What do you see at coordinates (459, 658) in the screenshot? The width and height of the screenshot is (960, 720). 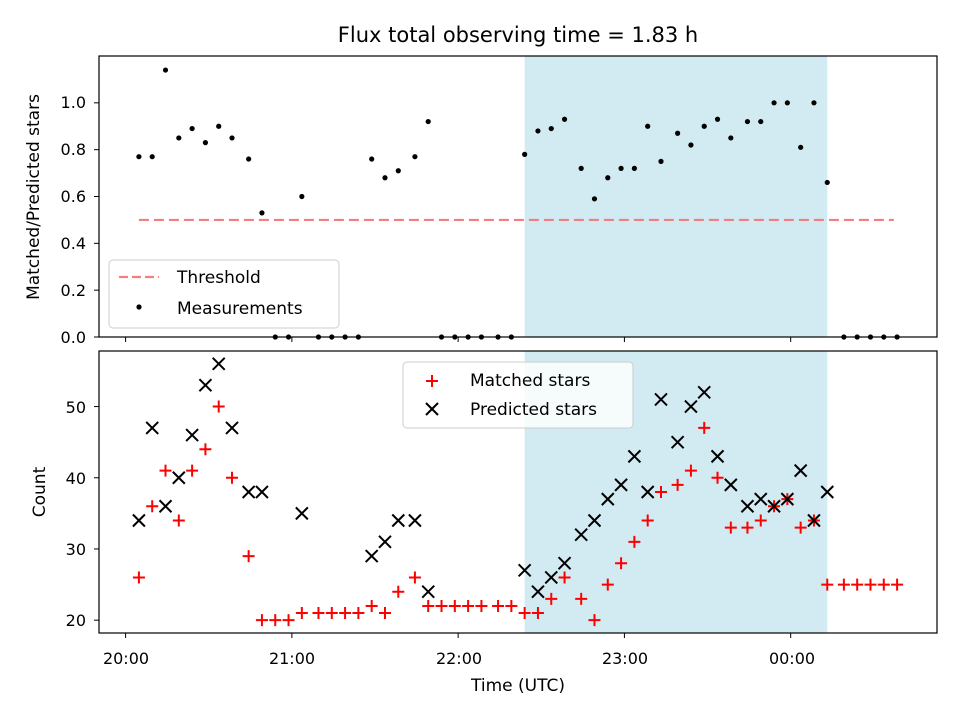 I see `x-tick-label: 22:00` at bounding box center [459, 658].